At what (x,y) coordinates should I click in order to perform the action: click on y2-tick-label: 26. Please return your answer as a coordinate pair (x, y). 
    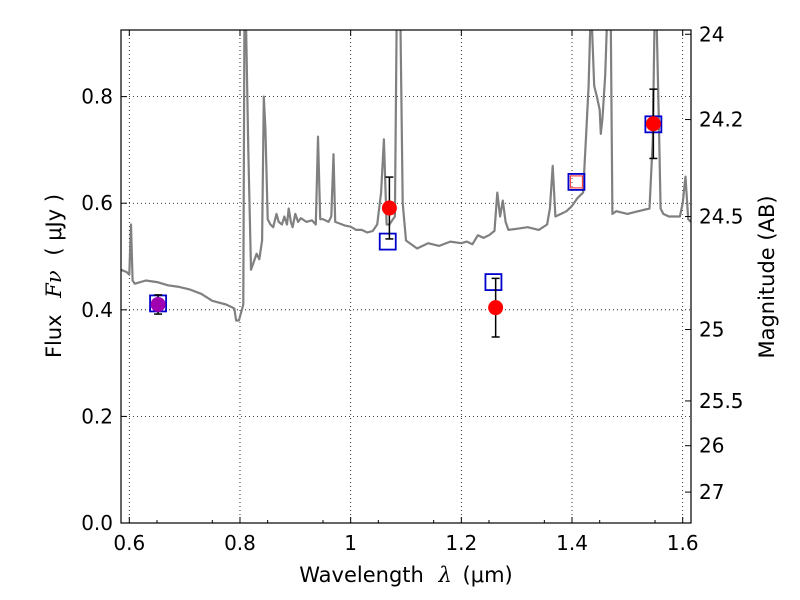
    Looking at the image, I should click on (711, 446).